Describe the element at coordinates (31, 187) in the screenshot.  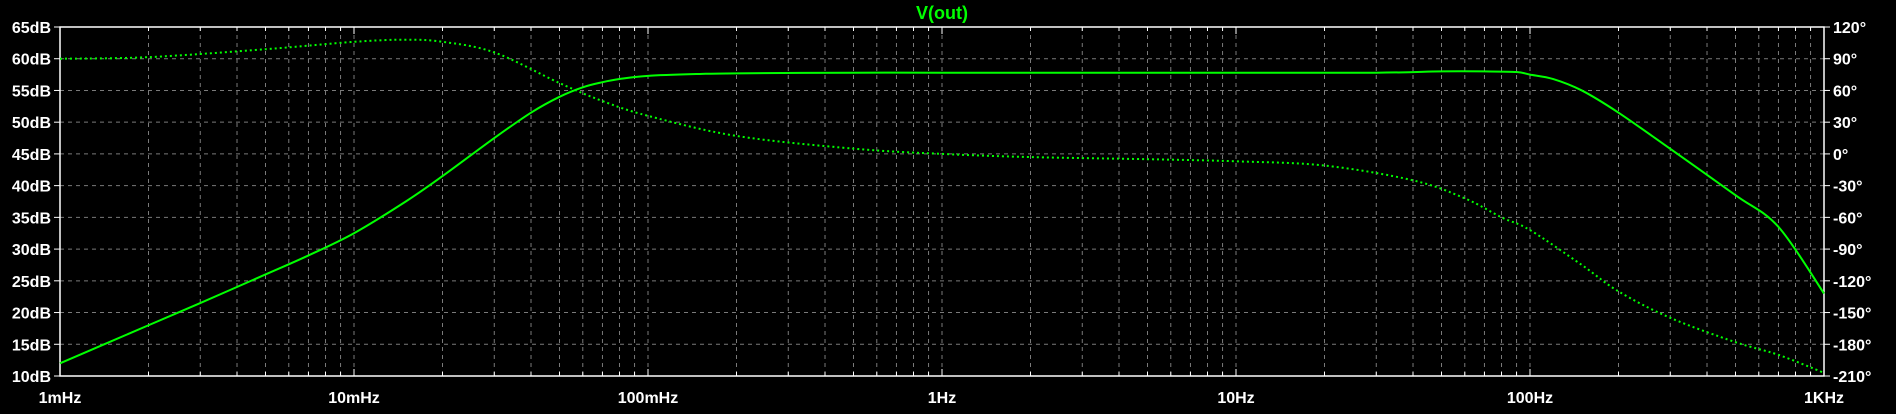
I see `y-left-tick-label: 40dB` at that location.